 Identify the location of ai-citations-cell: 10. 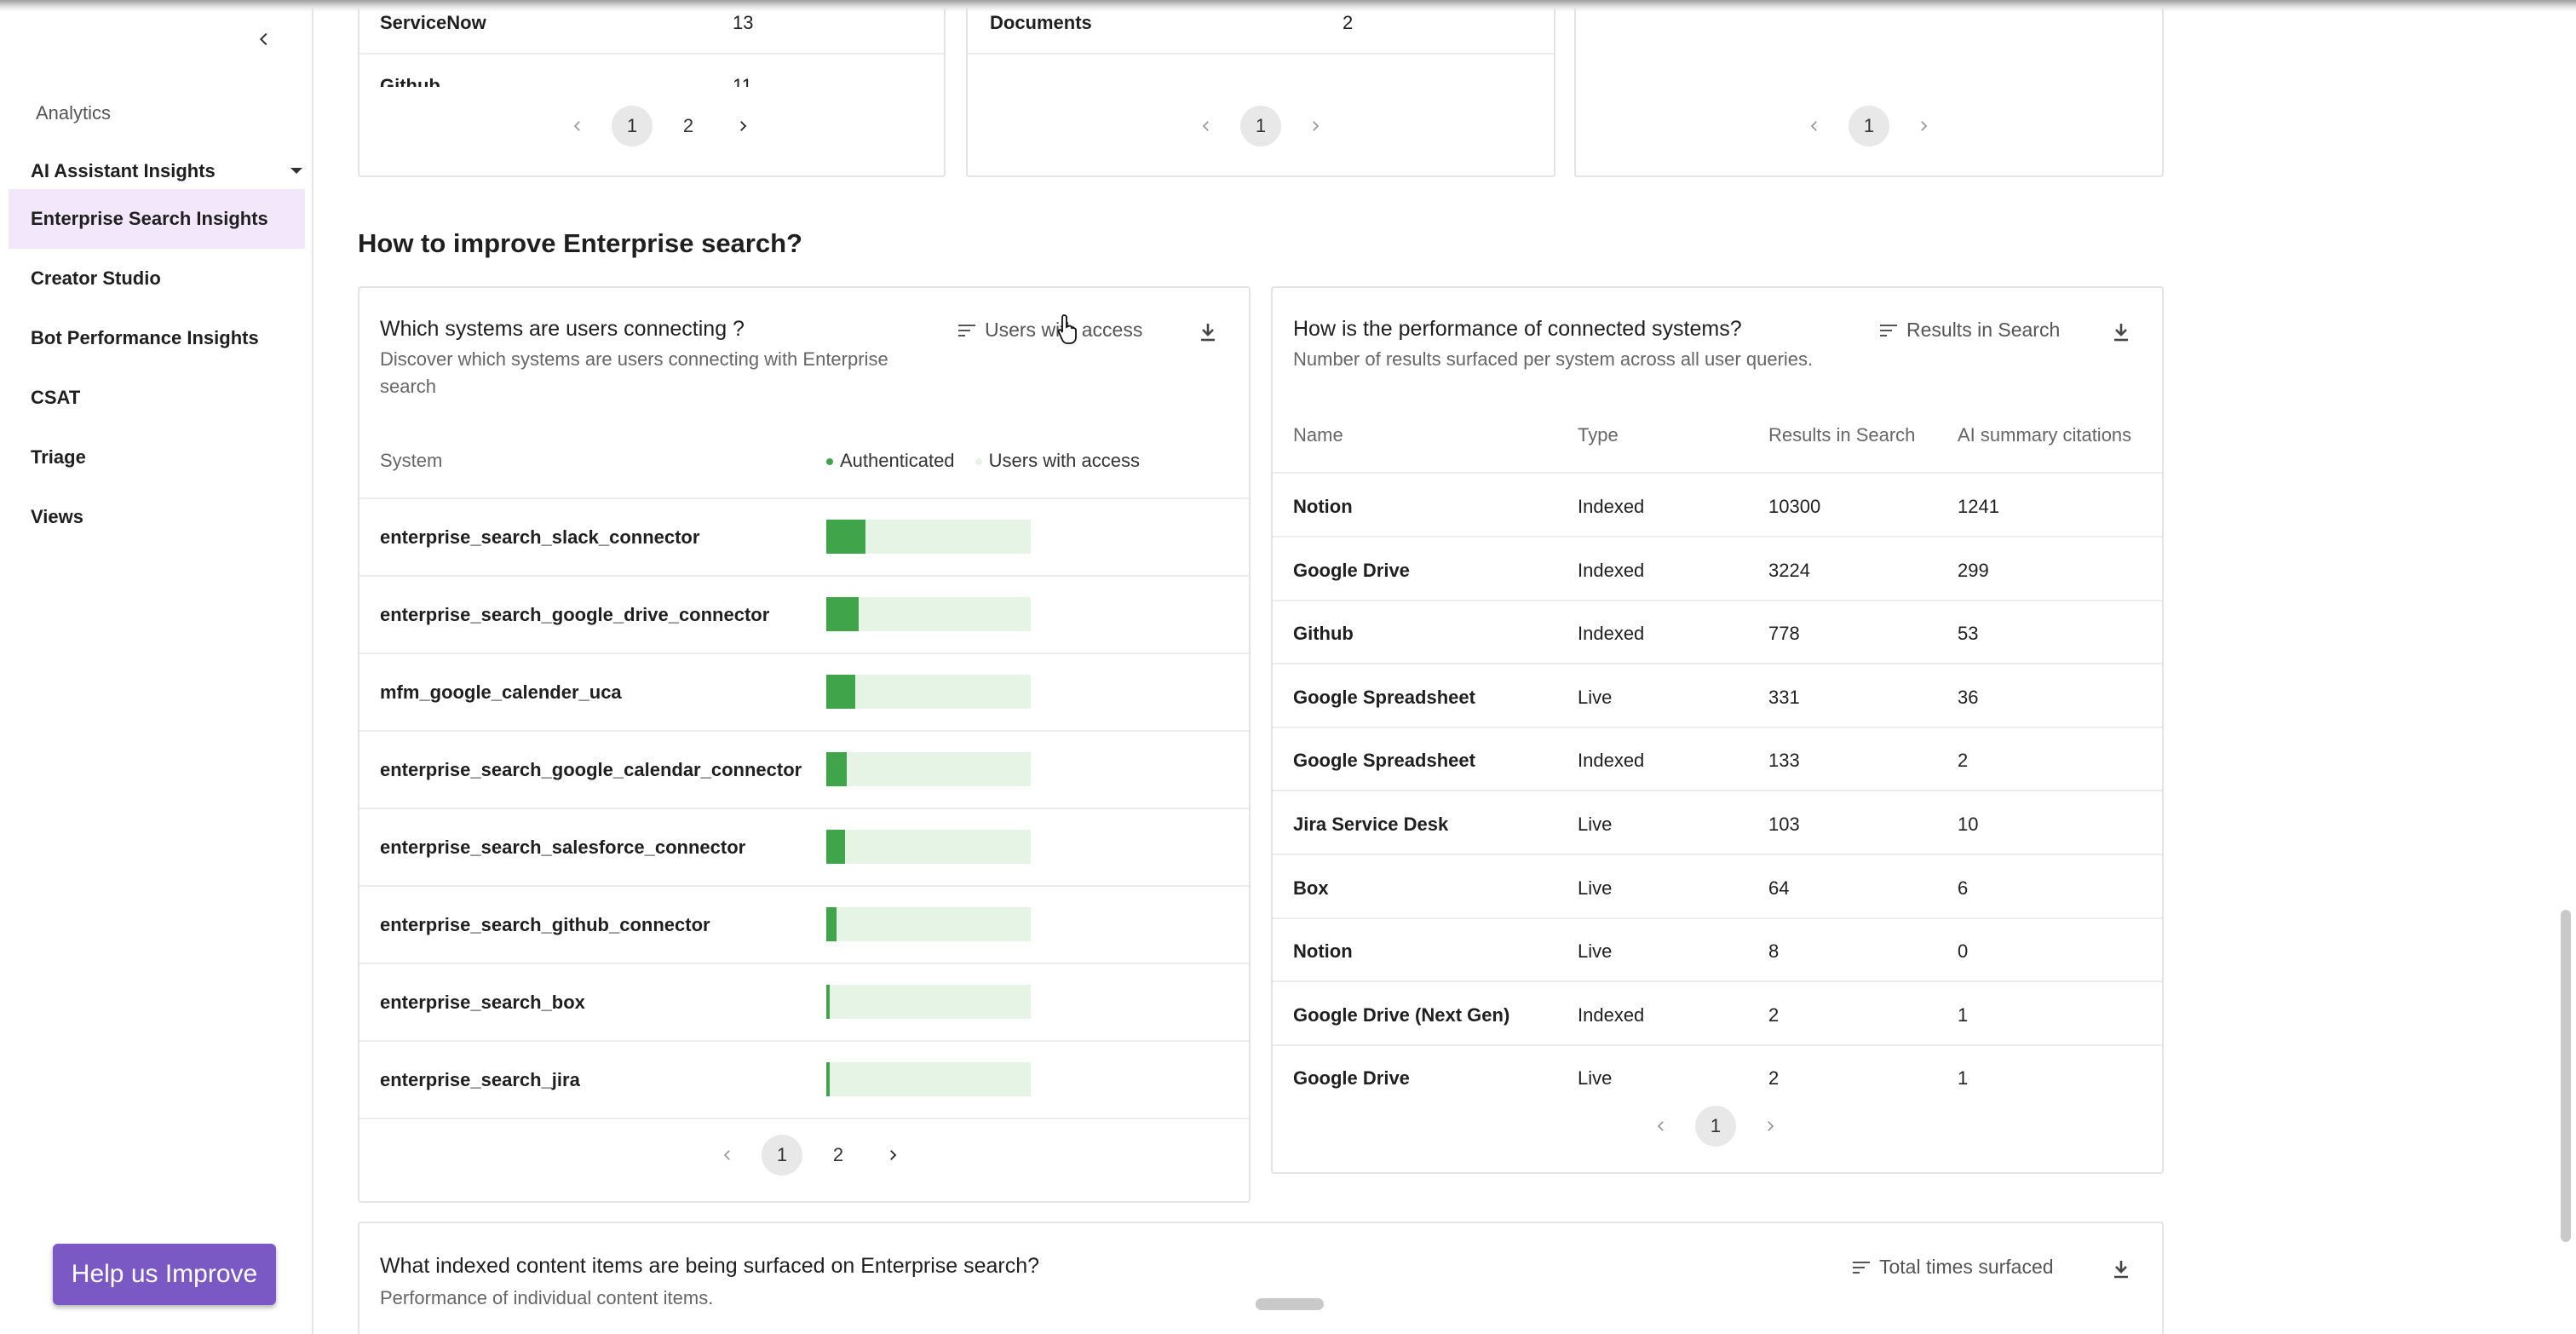
(1969, 824).